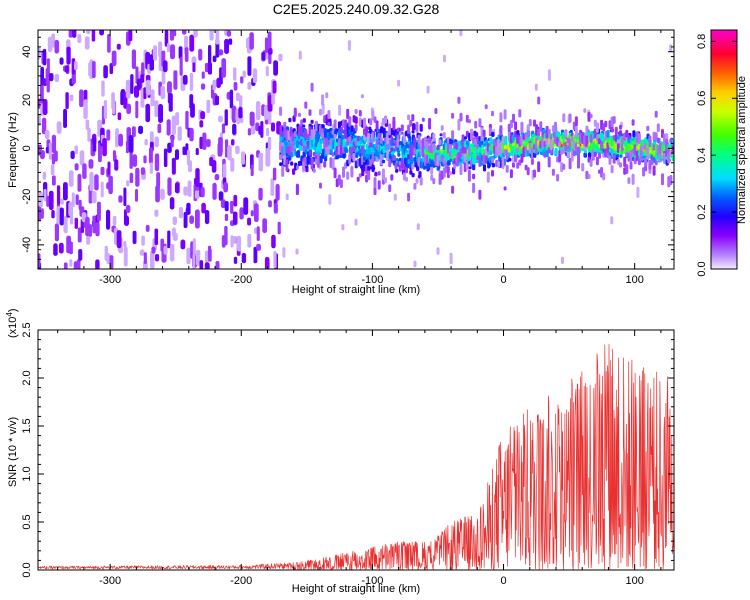 This screenshot has height=600, width=750. I want to click on spectrogram-ytick-label: 0, so click(27, 148).